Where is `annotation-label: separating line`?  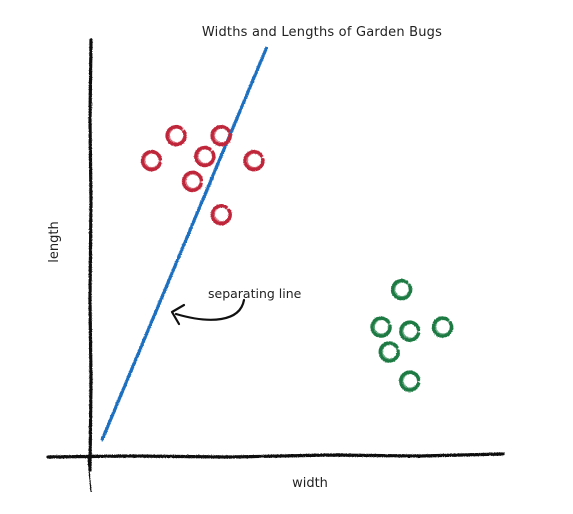 annotation-label: separating line is located at coordinates (255, 293).